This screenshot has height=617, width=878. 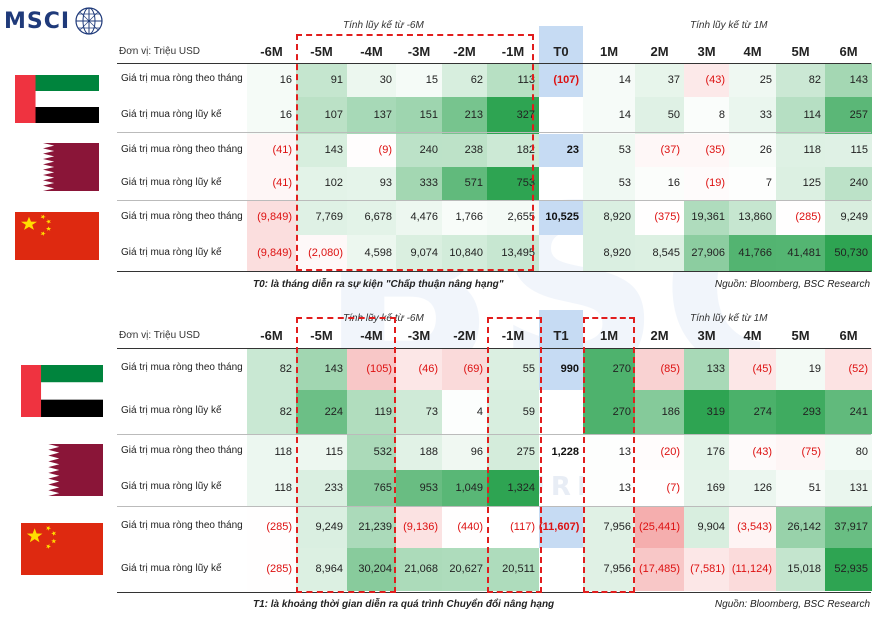 I want to click on table-cell: 953, so click(x=419, y=488).